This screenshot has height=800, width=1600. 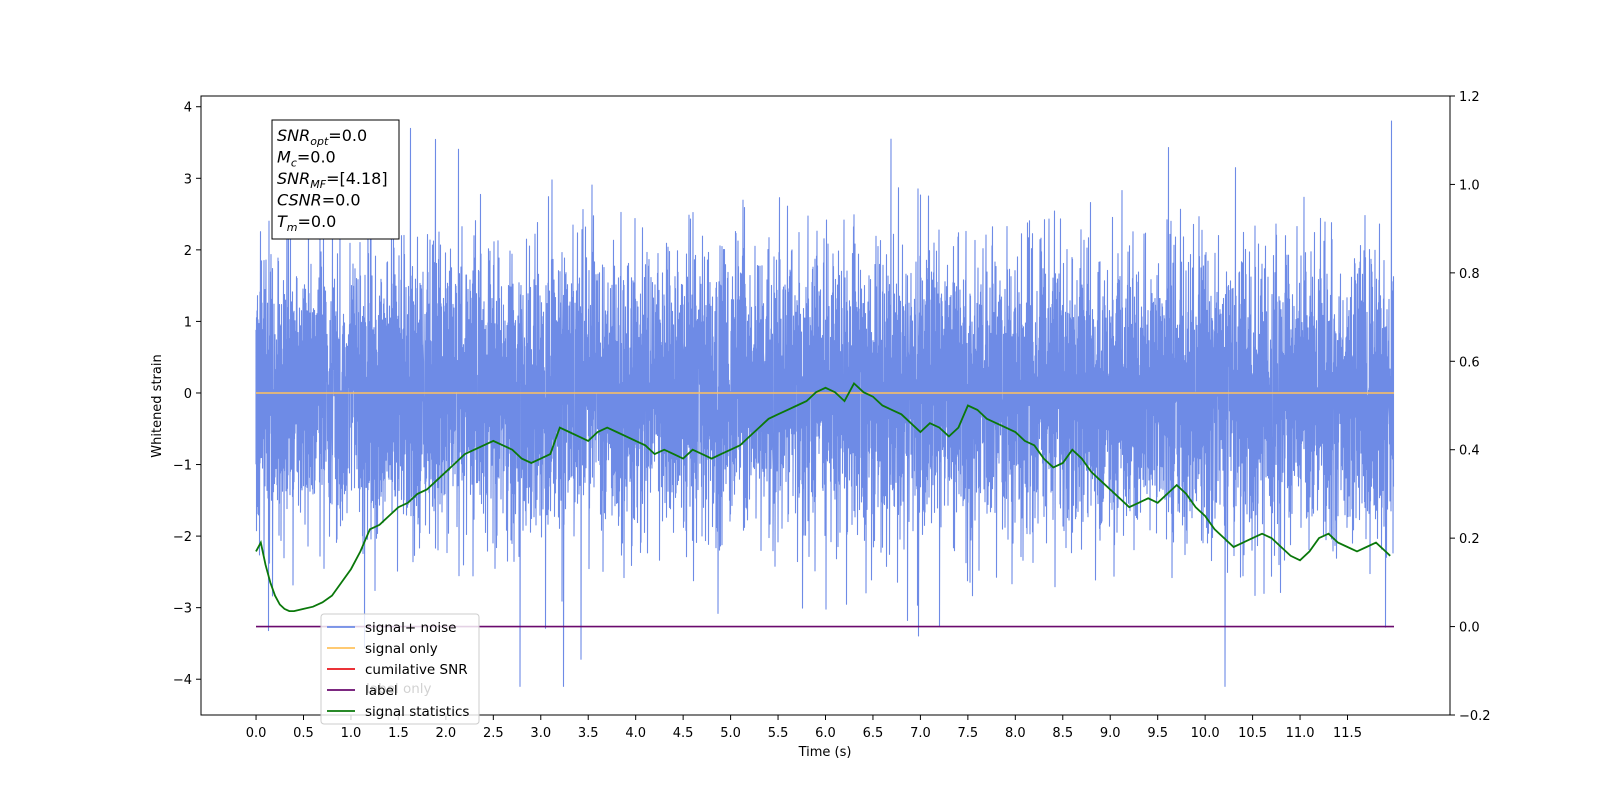 I want to click on y-right-tick-label: 1.2, so click(x=1469, y=97).